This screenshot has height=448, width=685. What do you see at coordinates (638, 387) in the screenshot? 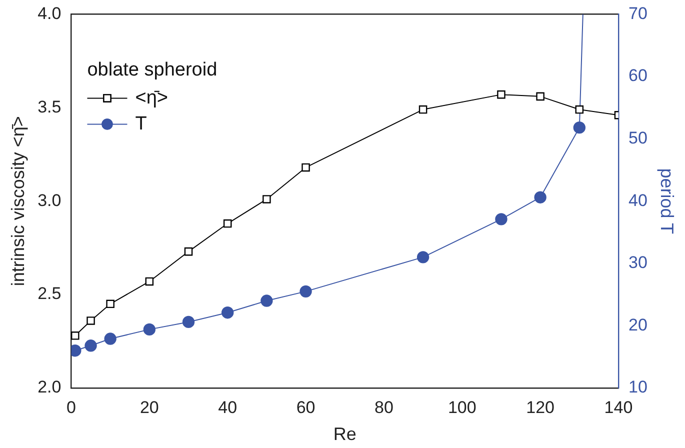
I see `y2-tick-label: 10` at bounding box center [638, 387].